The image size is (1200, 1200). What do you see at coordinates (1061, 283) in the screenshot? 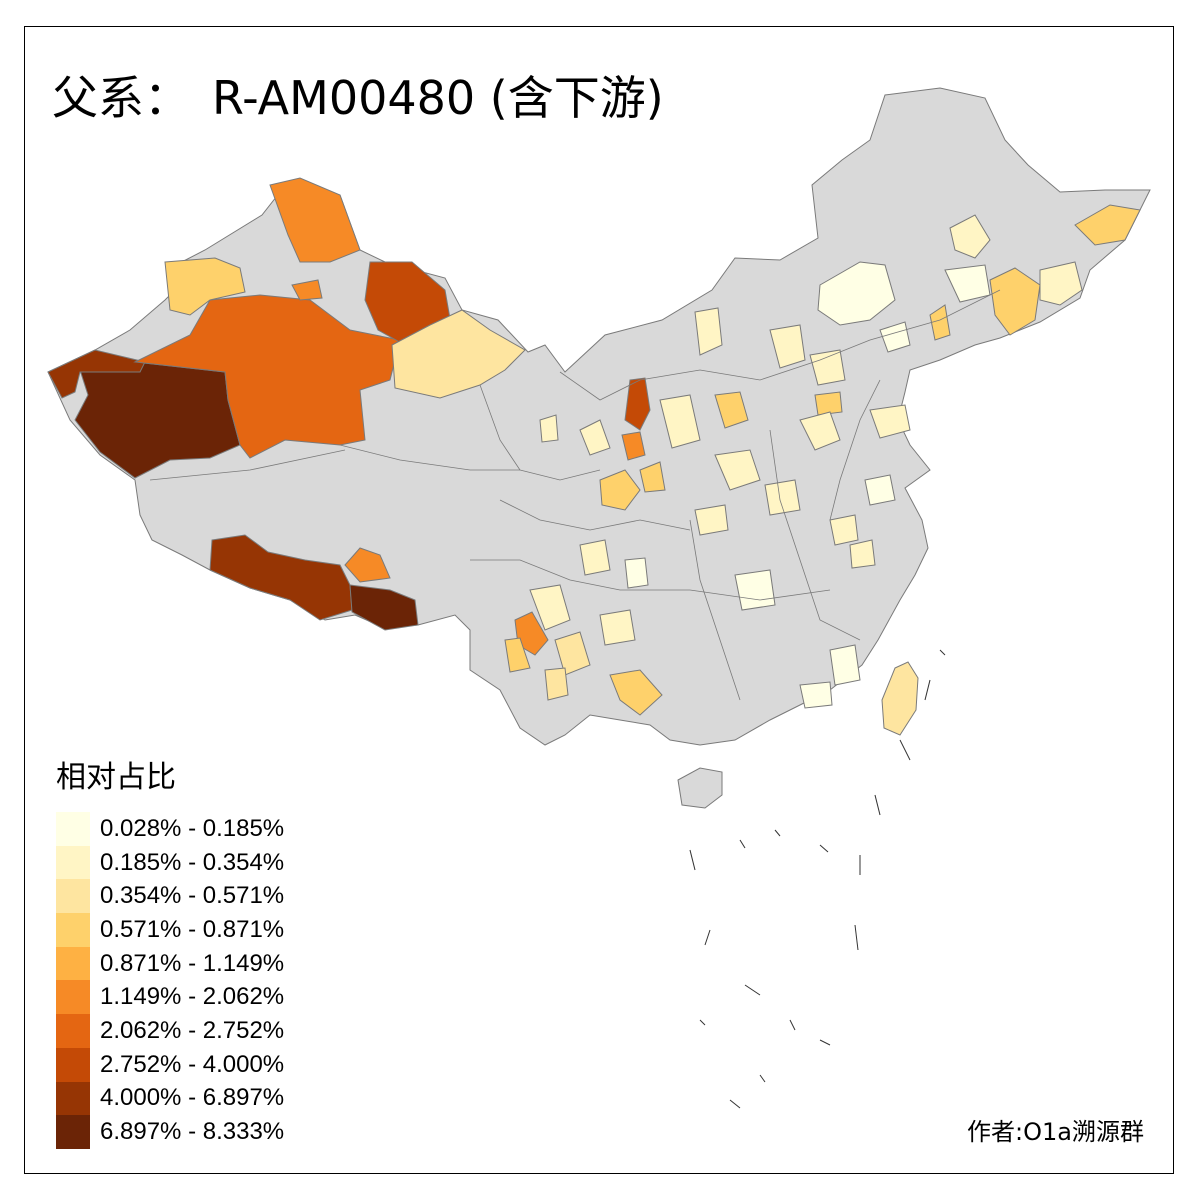
I see `region-liaoning-north` at bounding box center [1061, 283].